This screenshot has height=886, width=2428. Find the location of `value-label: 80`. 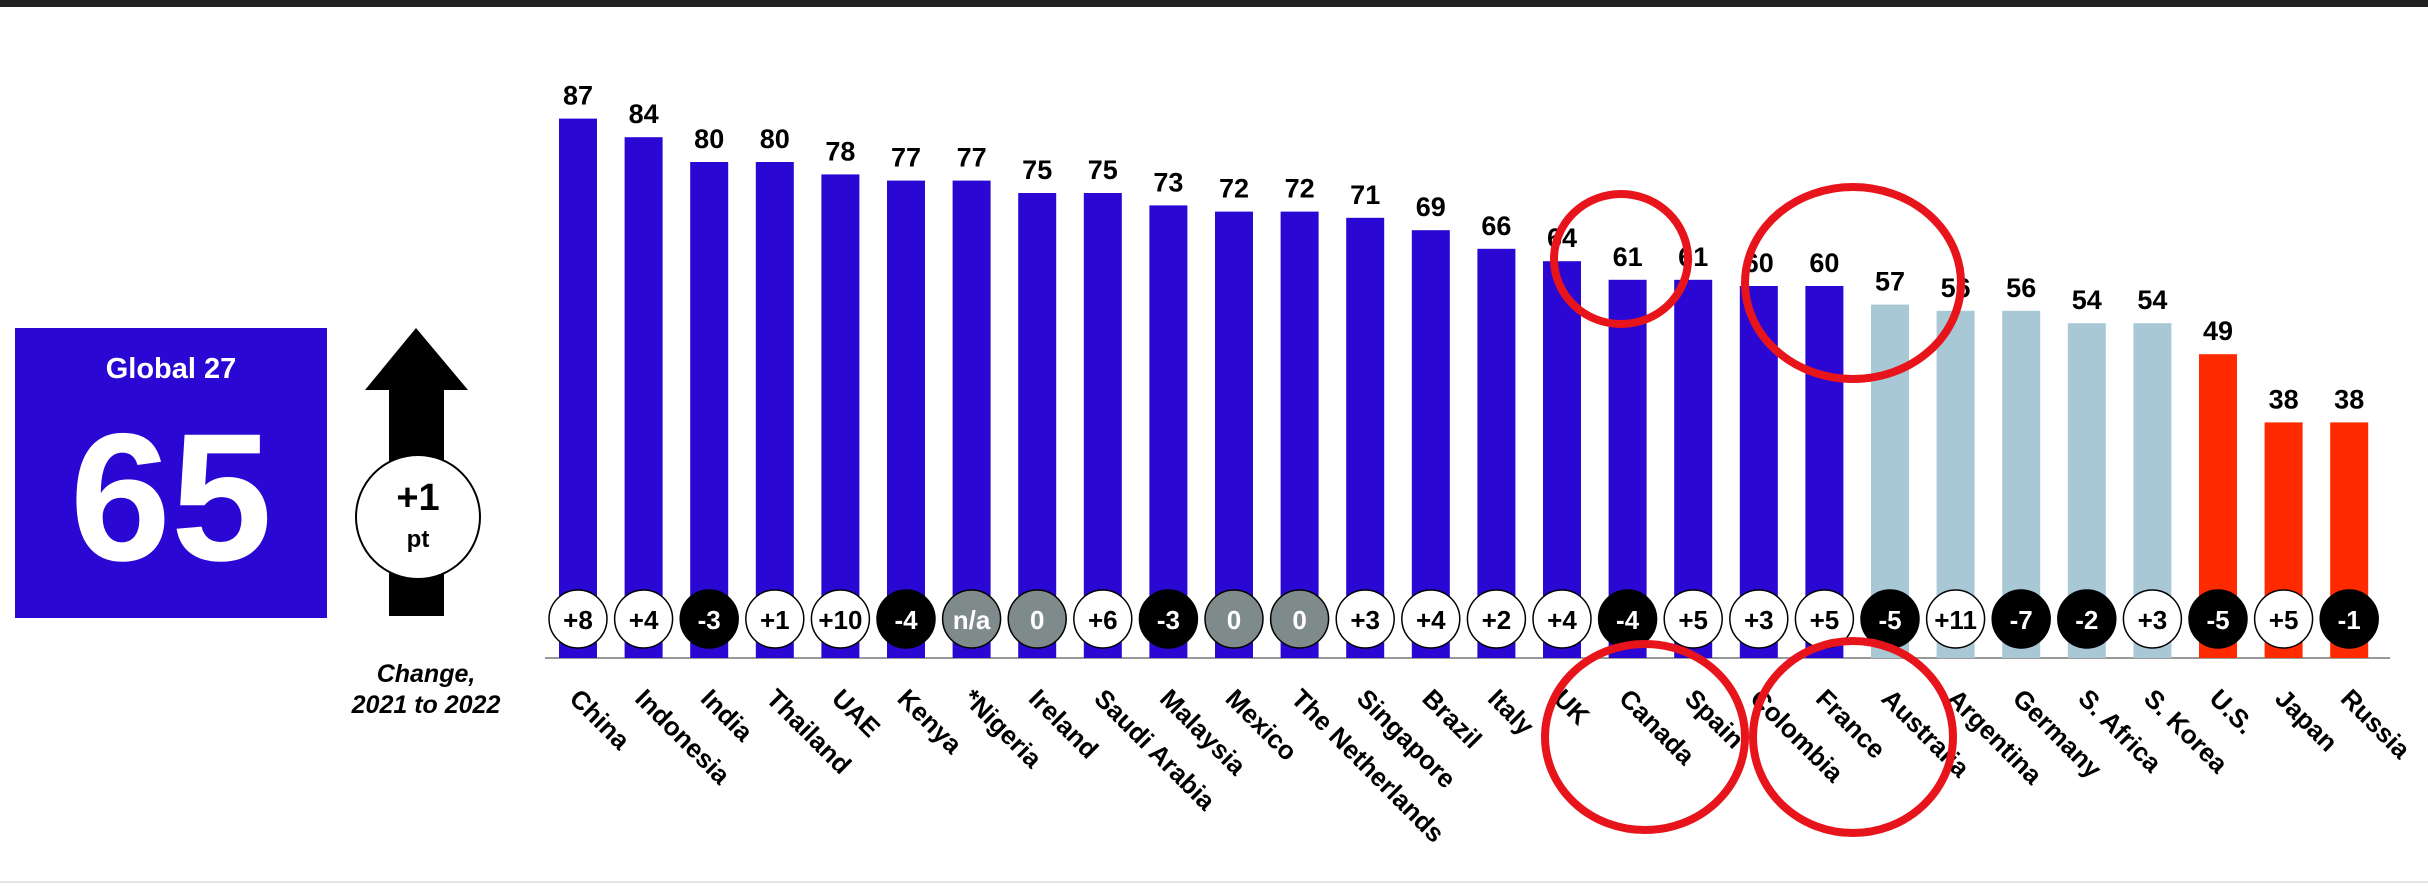

value-label: 80 is located at coordinates (709, 139).